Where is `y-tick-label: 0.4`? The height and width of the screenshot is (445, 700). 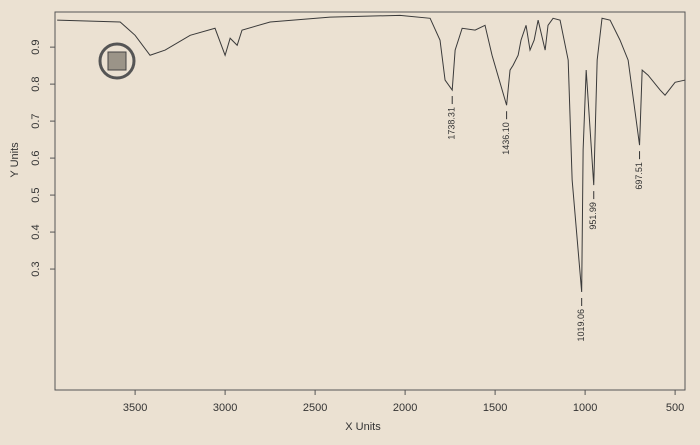 y-tick-label: 0.4 is located at coordinates (36, 231).